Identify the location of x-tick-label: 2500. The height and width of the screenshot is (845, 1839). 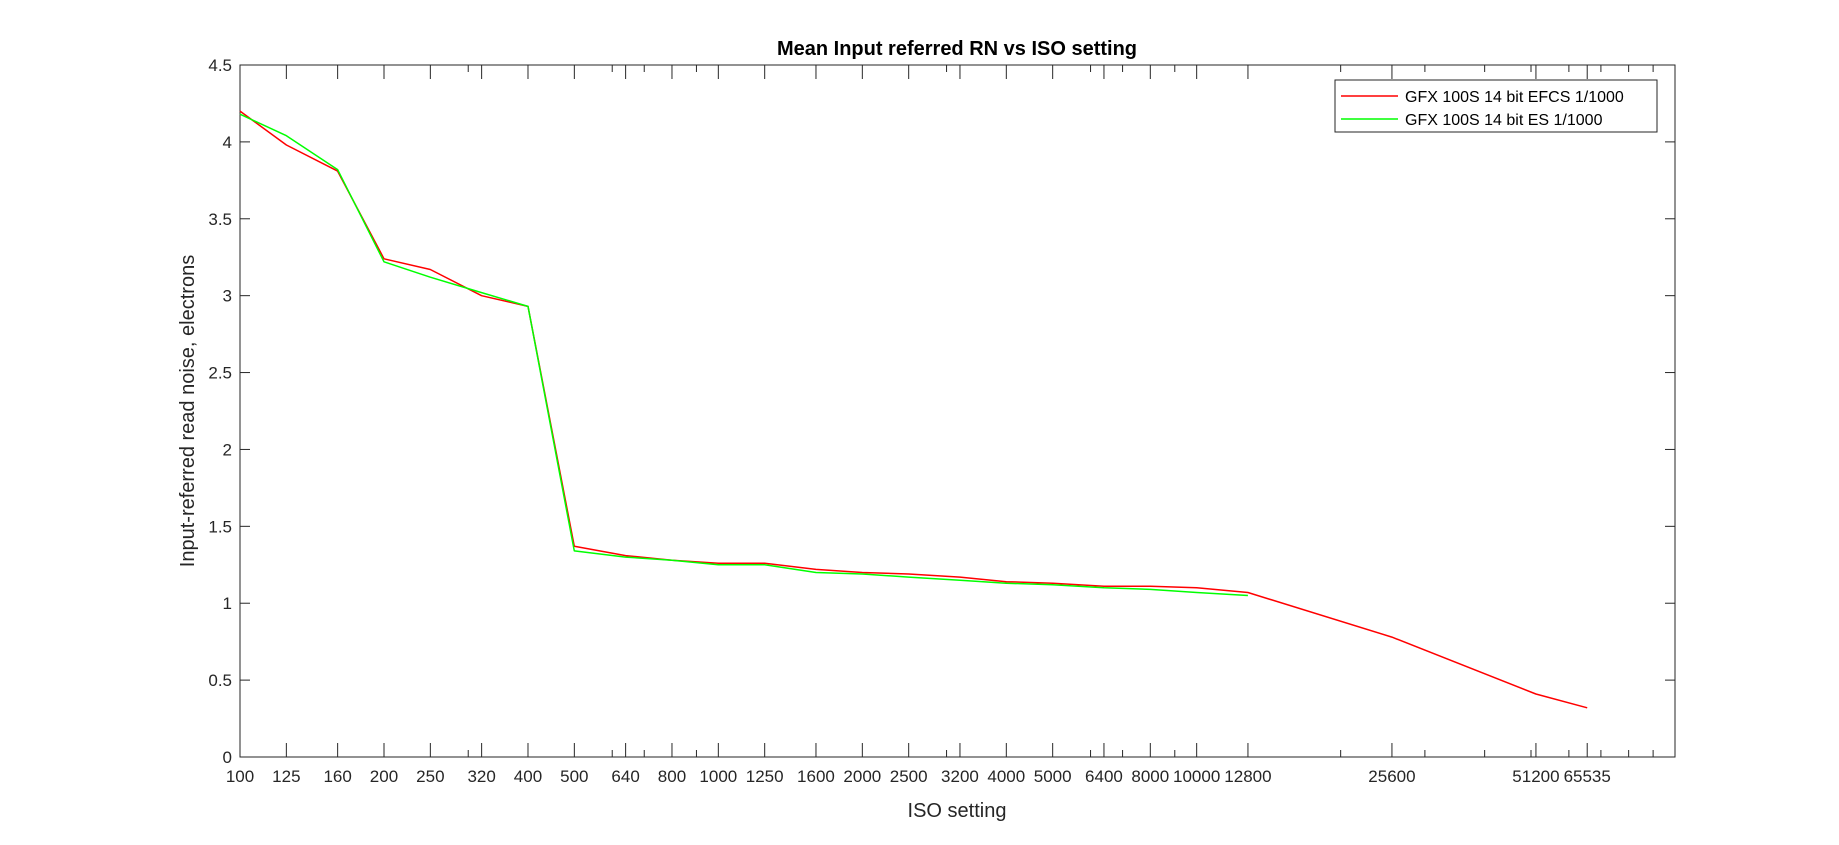
(909, 776).